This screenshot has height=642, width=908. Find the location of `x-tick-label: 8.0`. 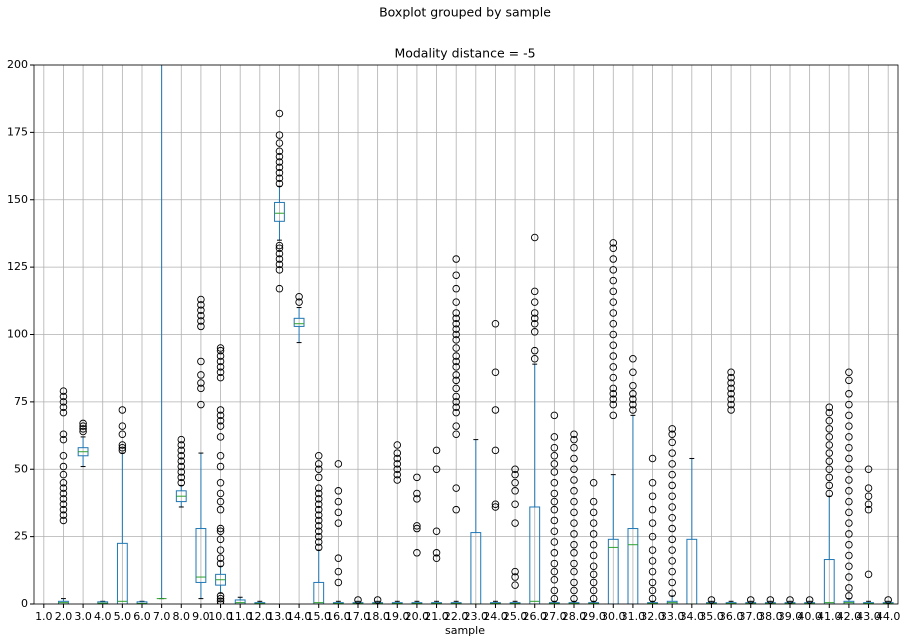

x-tick-label: 8.0 is located at coordinates (182, 616).